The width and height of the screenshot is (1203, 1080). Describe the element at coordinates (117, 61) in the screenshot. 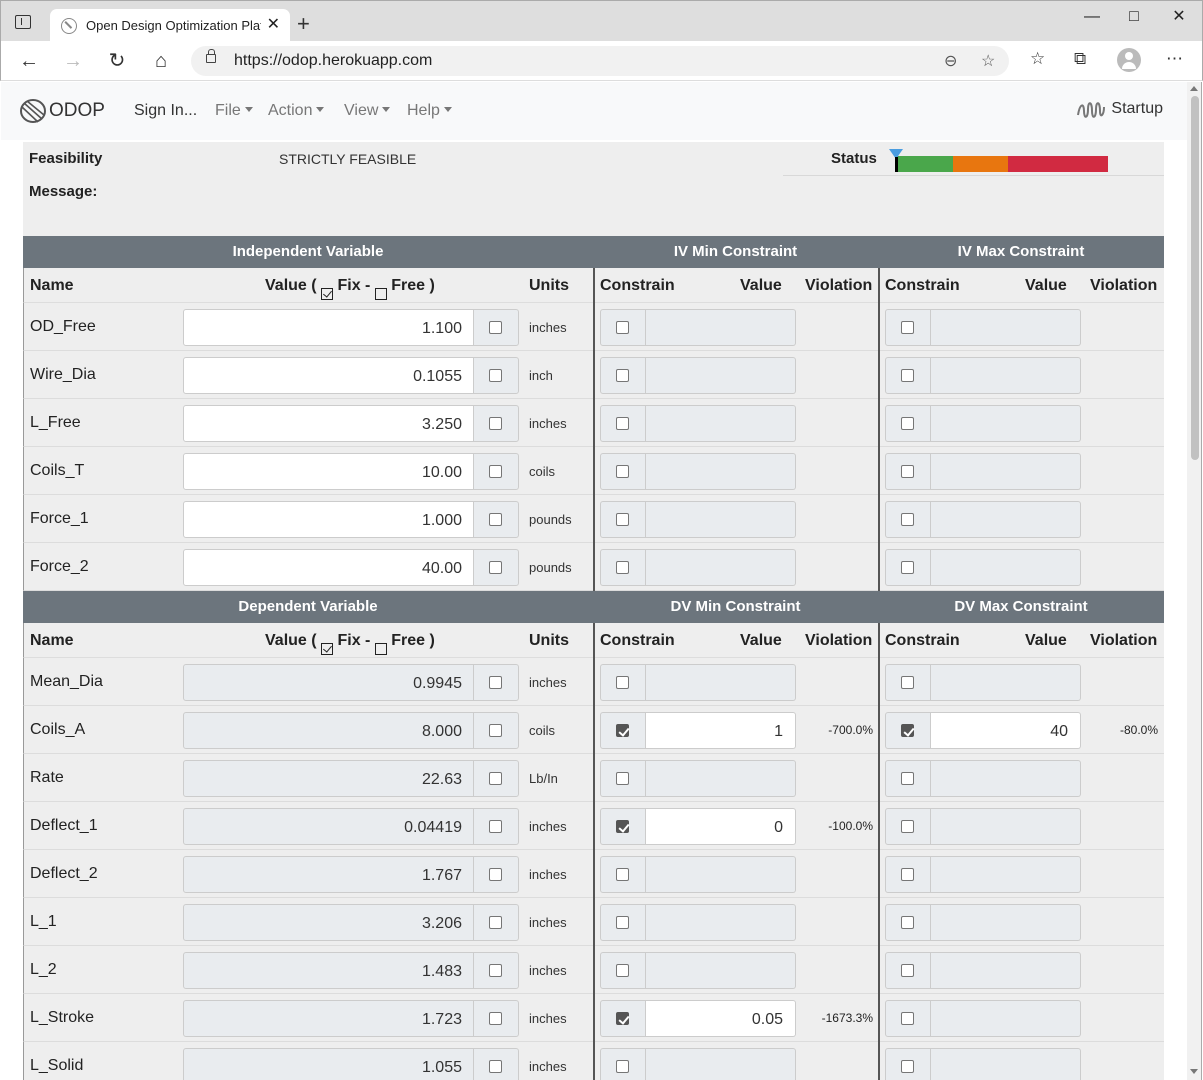

I see `reload-icon: ↻` at that location.